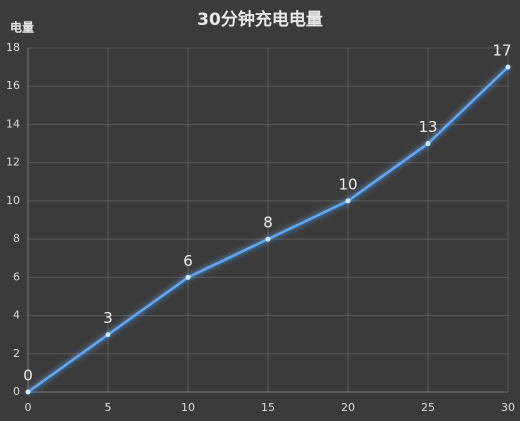  What do you see at coordinates (108, 407) in the screenshot?
I see `x-tick-label: 5` at bounding box center [108, 407].